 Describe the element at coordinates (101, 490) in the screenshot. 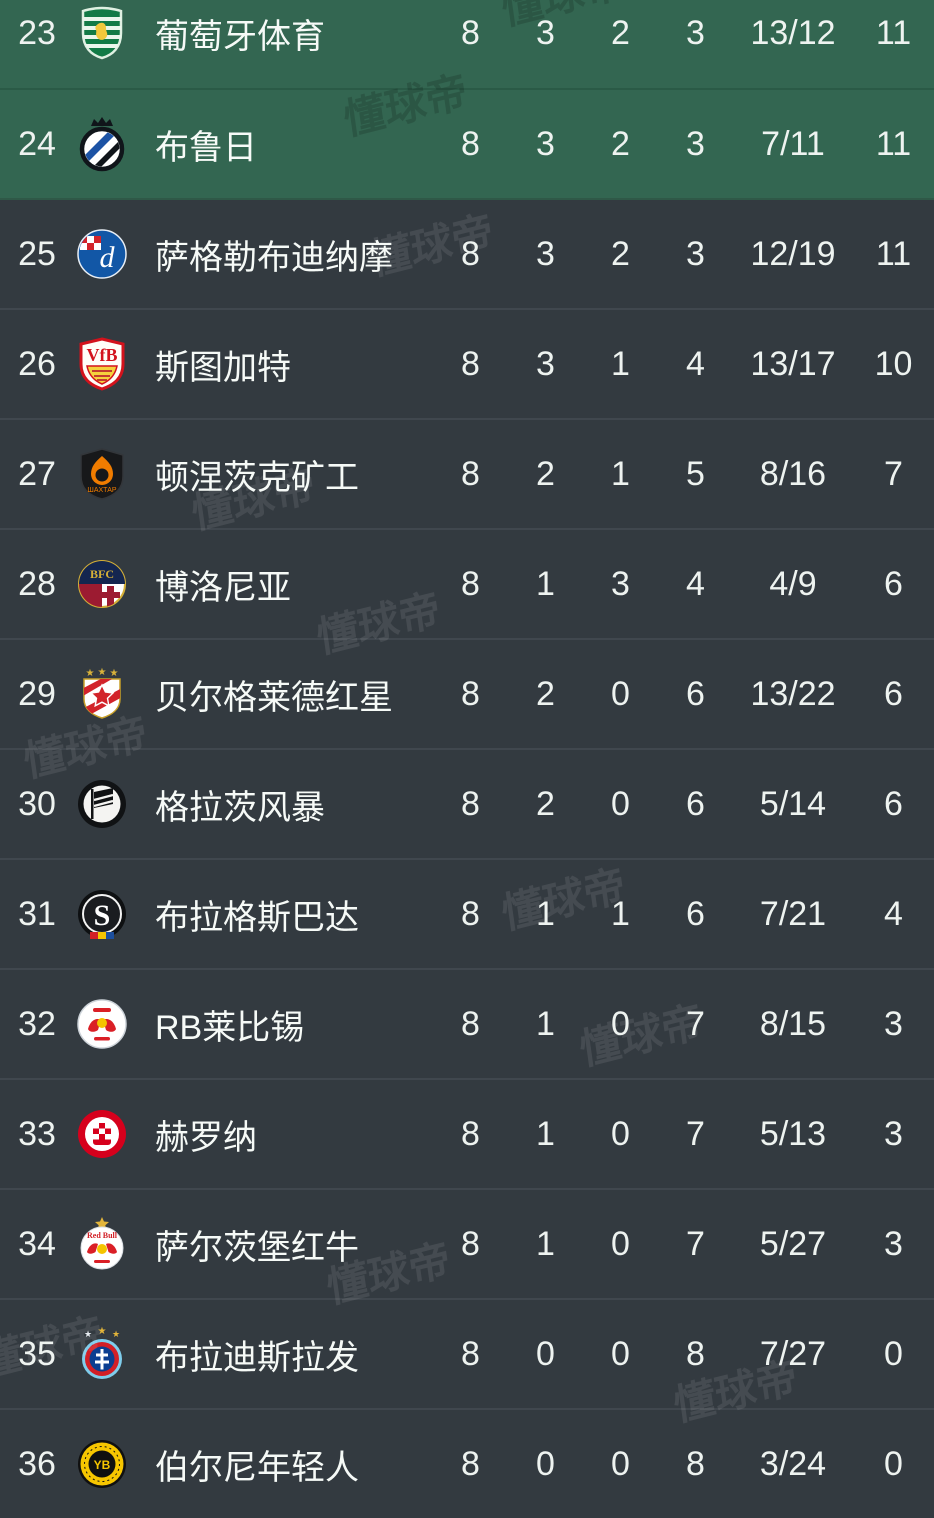

I see `svg-text: ШАХТАР` at that location.